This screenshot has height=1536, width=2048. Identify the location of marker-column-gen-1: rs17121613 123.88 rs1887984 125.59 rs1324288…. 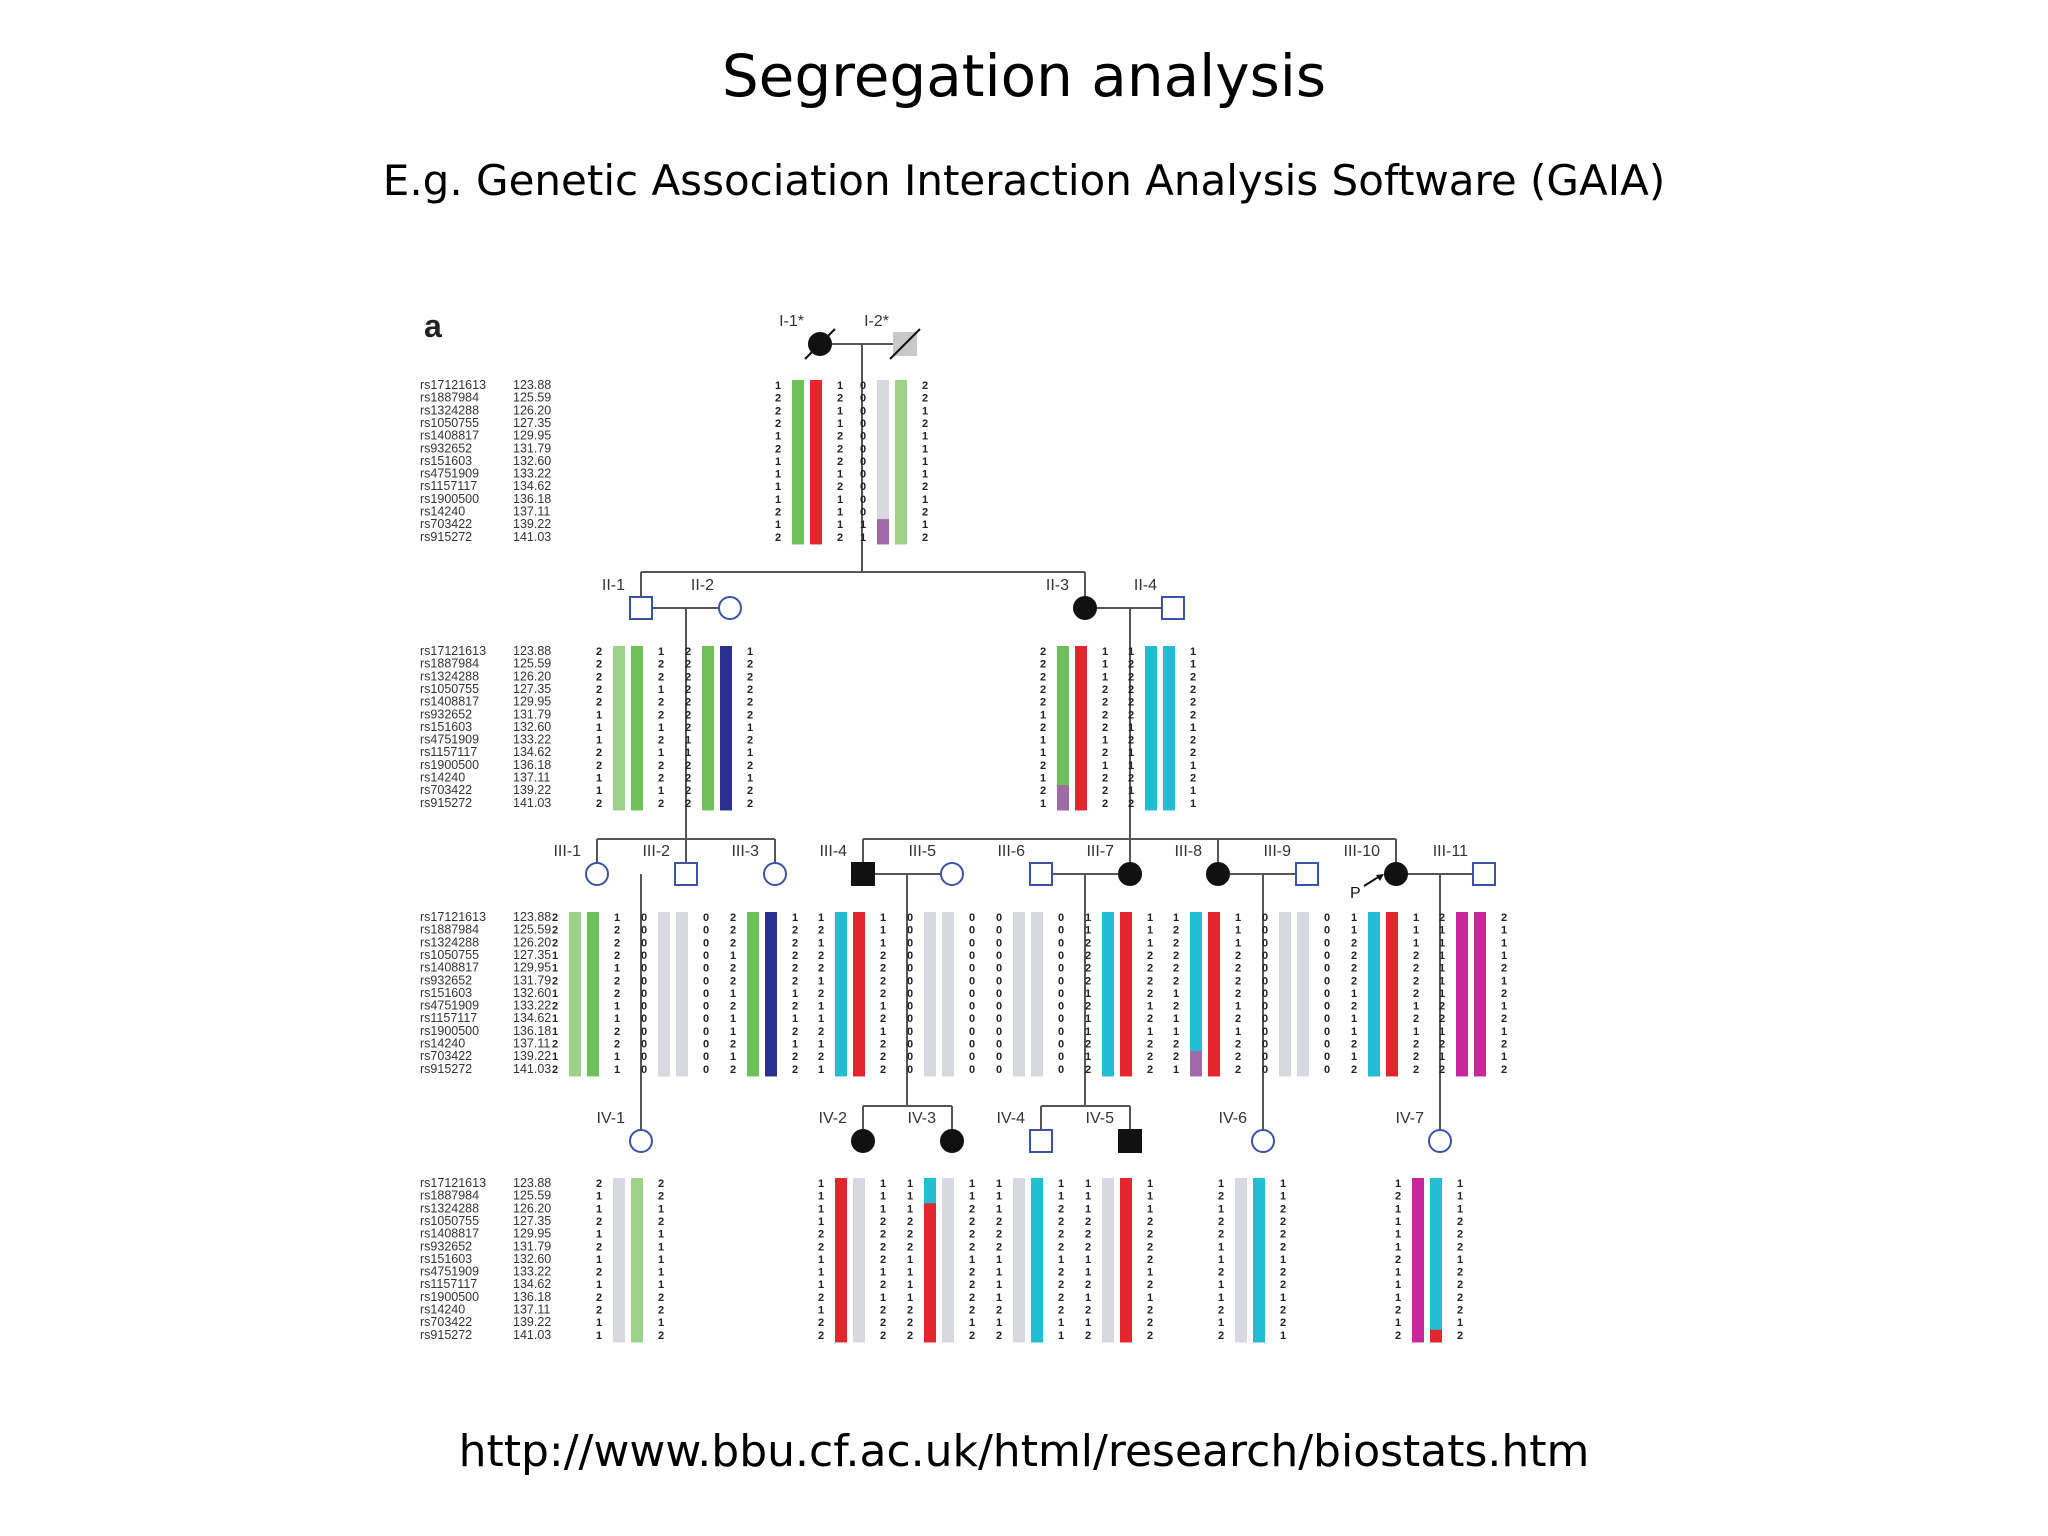
(485, 461).